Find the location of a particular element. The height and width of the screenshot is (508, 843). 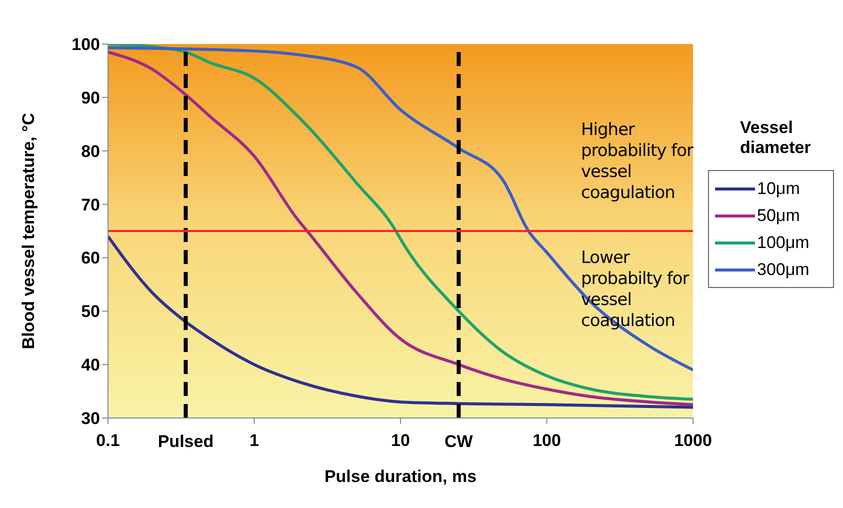

annotation: Higher probability for vessel coagulation is located at coordinates (637, 162).